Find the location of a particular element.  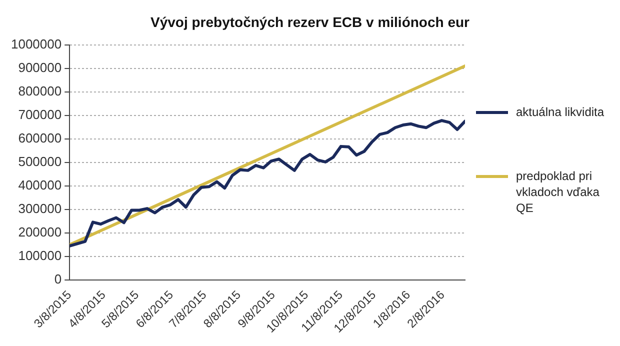

y-tick-label: 100000 is located at coordinates (40, 256).